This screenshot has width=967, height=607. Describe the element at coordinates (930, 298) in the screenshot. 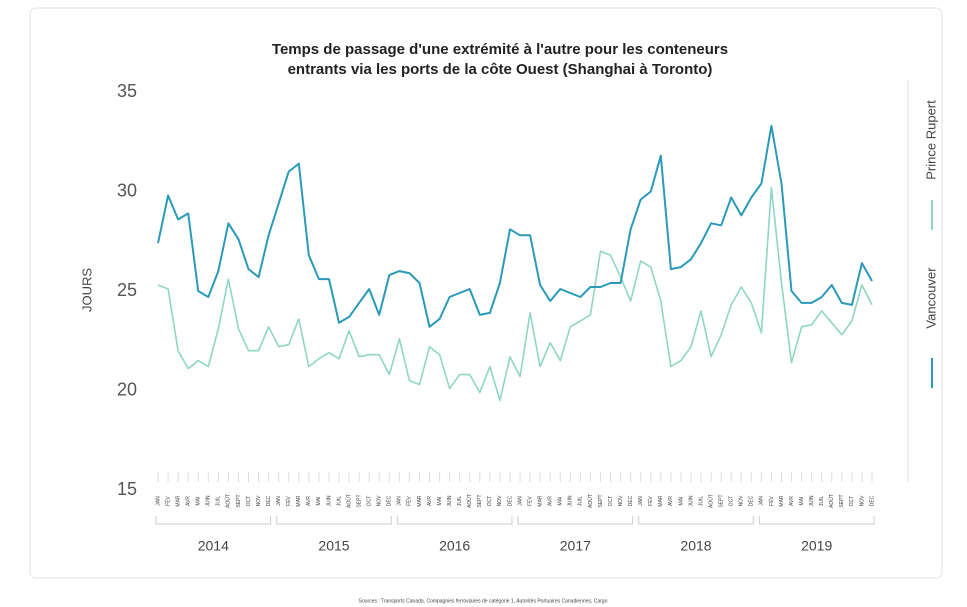

I see `legend-label: Vancouver` at that location.